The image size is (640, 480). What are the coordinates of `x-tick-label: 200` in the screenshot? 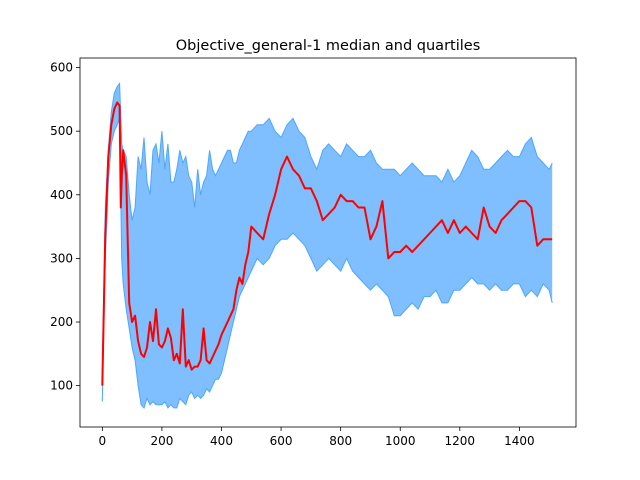 It's located at (161, 441).